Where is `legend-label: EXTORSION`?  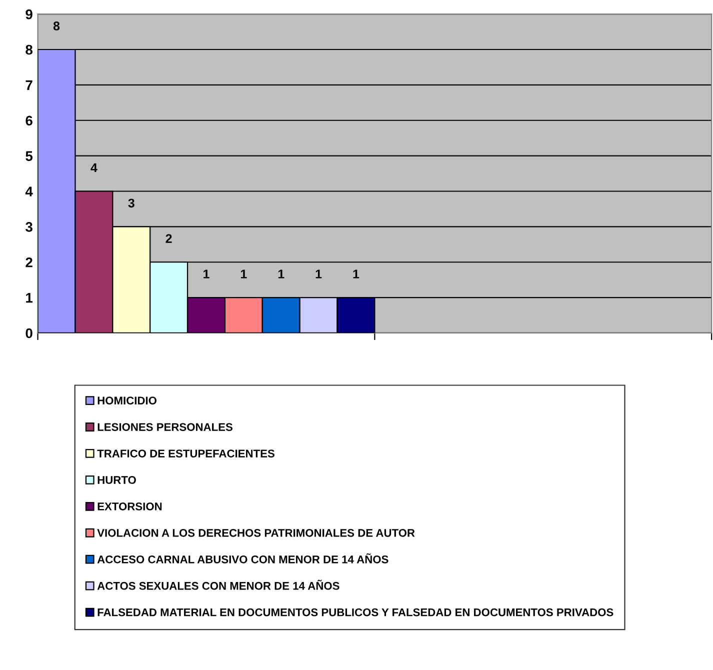 legend-label: EXTORSION is located at coordinates (130, 506).